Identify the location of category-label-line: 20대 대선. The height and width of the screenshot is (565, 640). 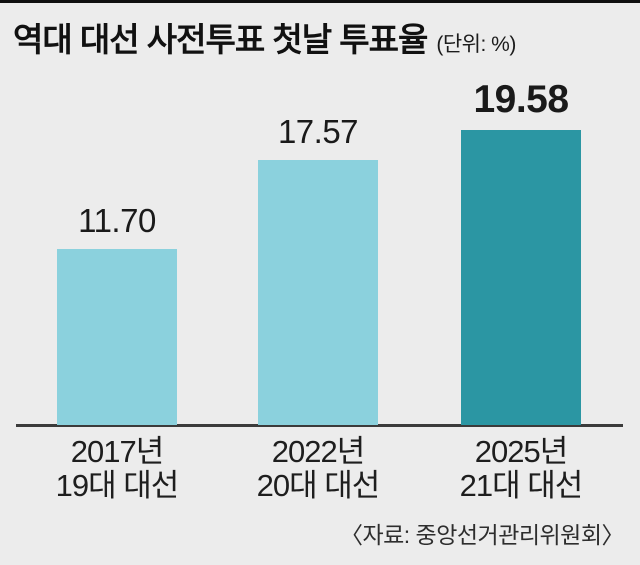
(318, 485).